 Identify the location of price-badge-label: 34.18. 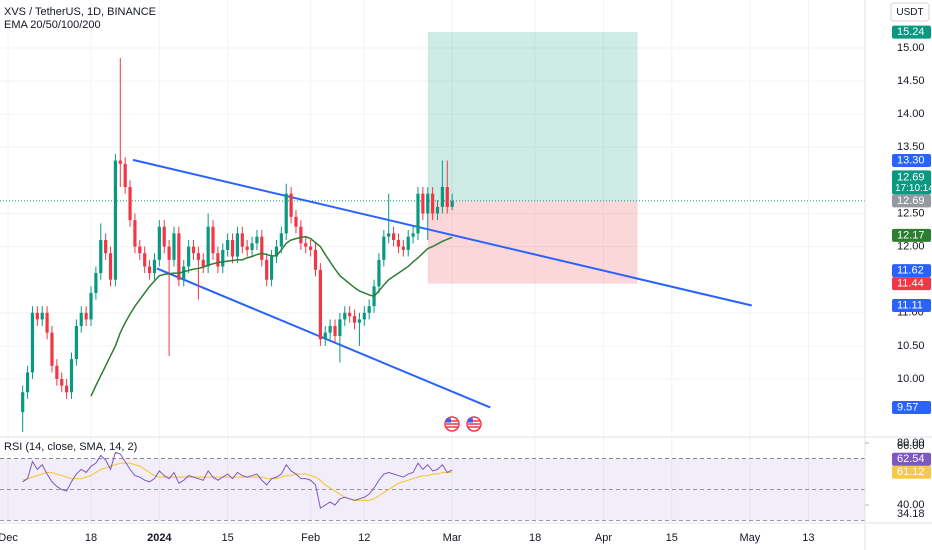
(911, 514).